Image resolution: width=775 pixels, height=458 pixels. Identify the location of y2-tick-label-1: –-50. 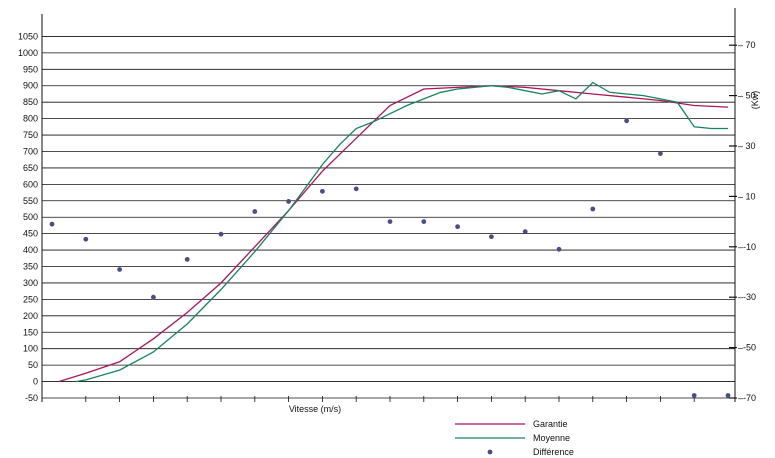
(747, 348).